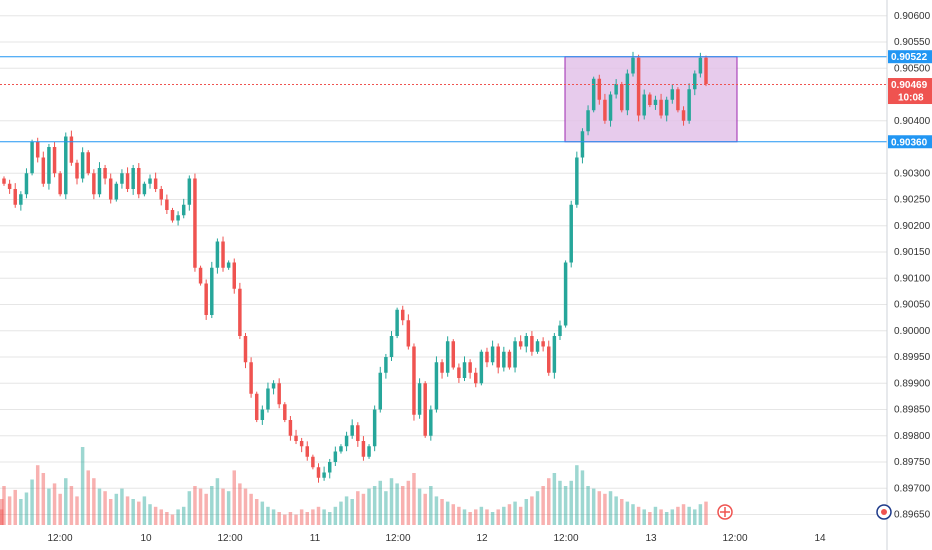 The height and width of the screenshot is (550, 932). I want to click on support-price-tag, so click(910, 142).